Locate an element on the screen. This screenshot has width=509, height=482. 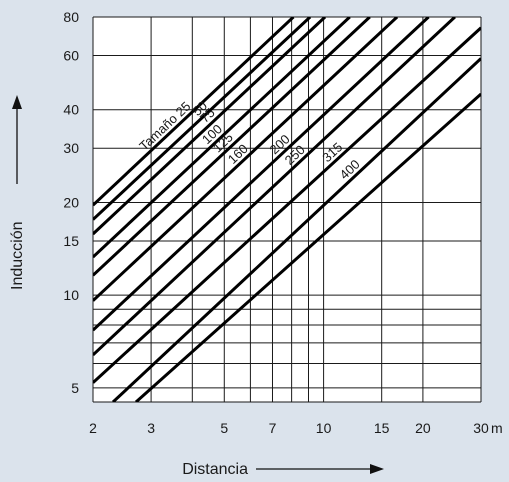
x-tick-label: 20 is located at coordinates (423, 428).